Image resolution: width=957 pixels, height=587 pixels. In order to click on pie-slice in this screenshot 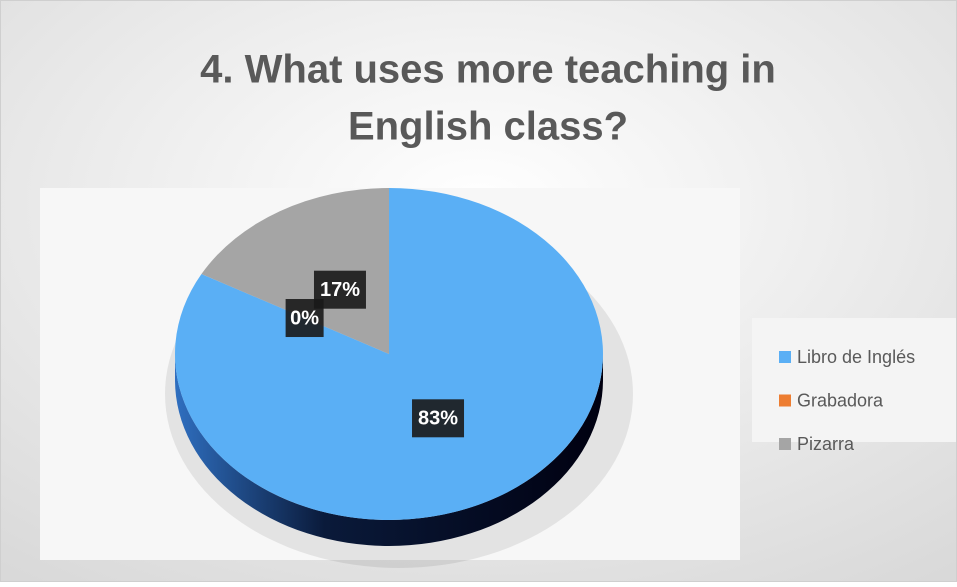, I will do `click(295, 271)`.